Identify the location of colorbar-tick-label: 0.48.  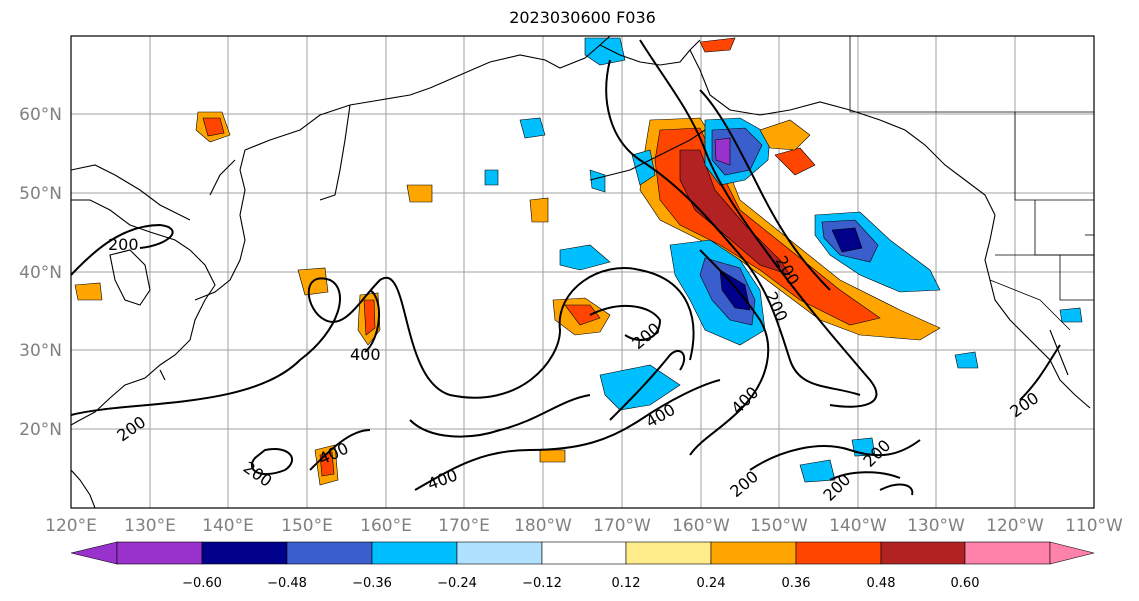
(881, 583).